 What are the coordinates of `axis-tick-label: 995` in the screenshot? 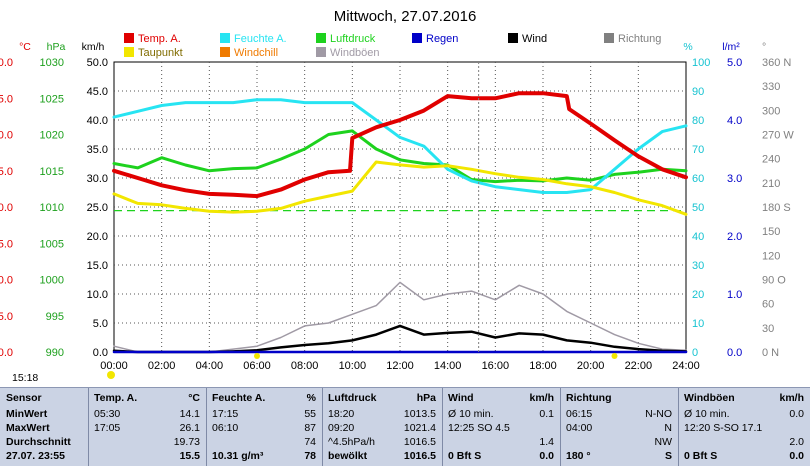 It's located at (55, 317).